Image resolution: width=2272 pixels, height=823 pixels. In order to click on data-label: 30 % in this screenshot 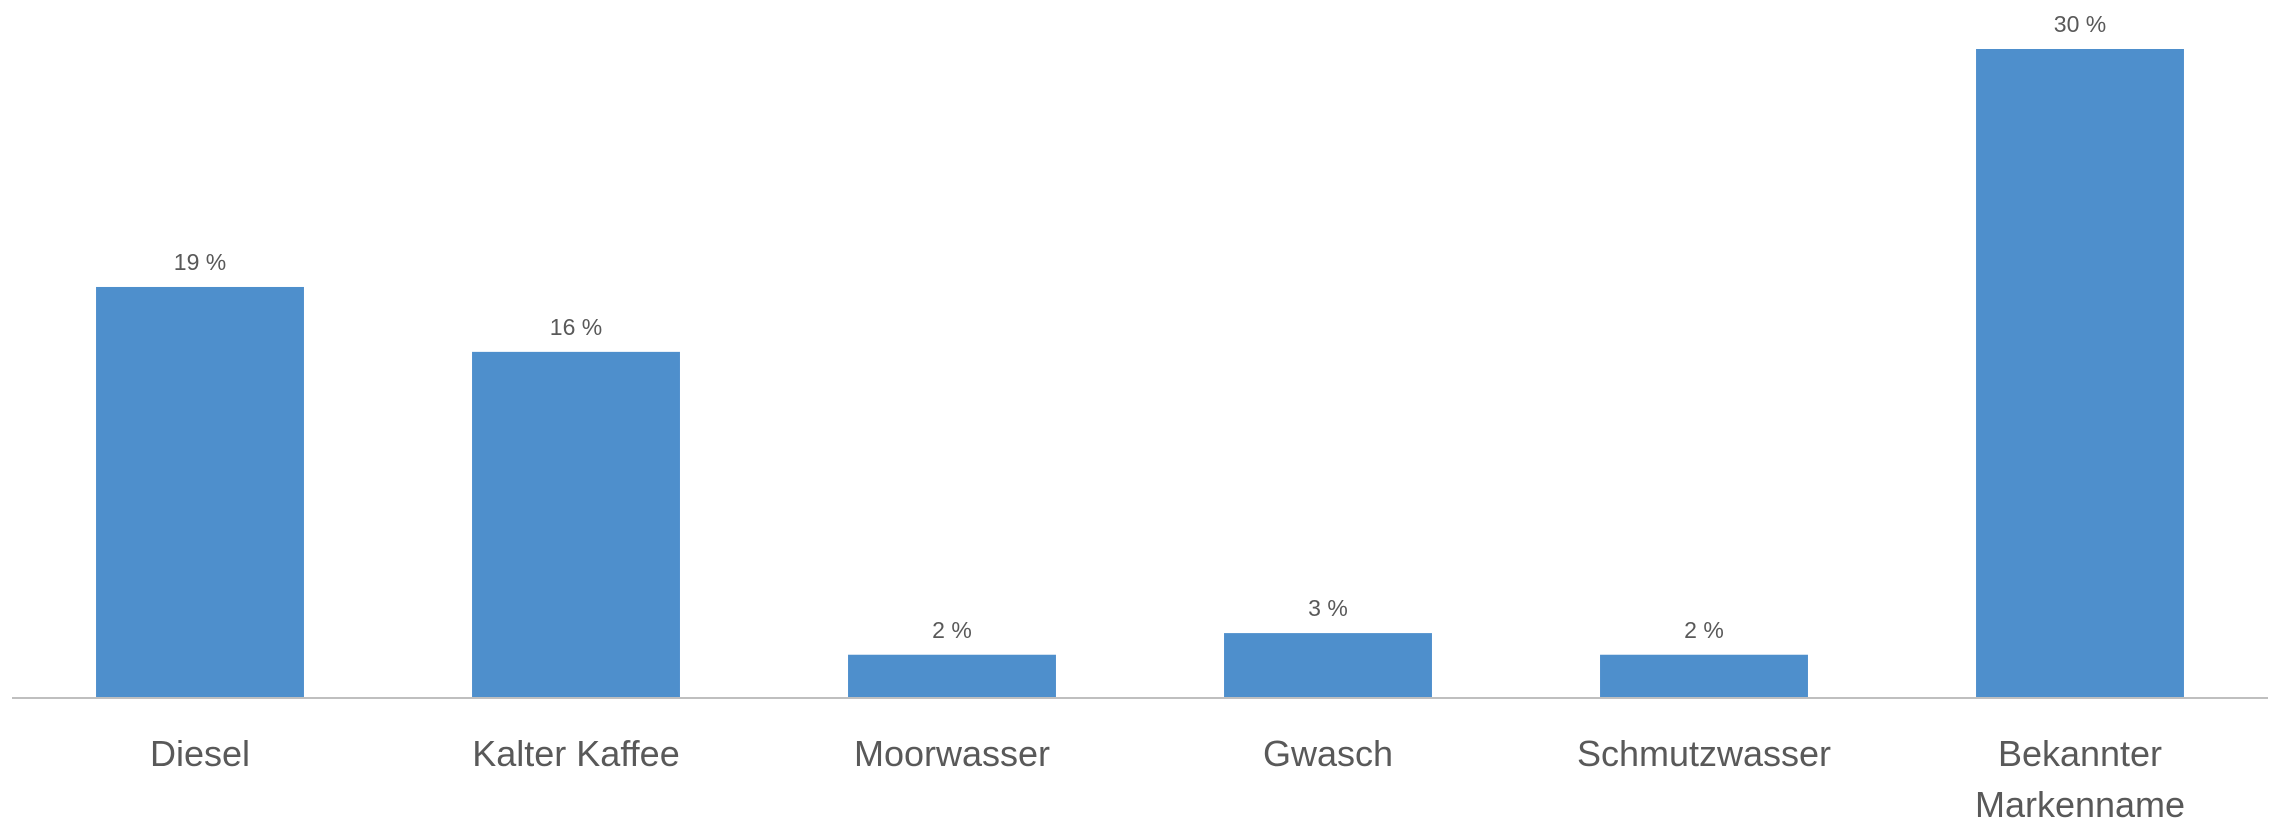, I will do `click(2080, 24)`.